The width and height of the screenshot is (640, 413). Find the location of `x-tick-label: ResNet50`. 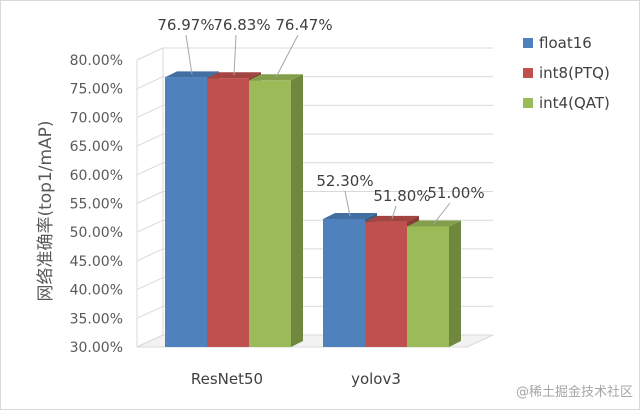

x-tick-label: ResNet50 is located at coordinates (227, 379).